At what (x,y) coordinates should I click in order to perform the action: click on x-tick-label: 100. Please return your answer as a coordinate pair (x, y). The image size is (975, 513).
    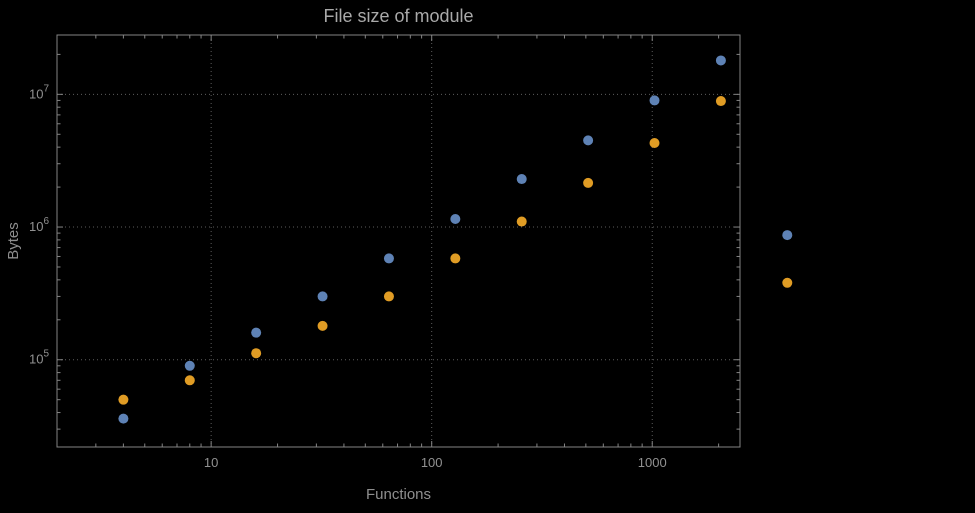
    Looking at the image, I should click on (432, 462).